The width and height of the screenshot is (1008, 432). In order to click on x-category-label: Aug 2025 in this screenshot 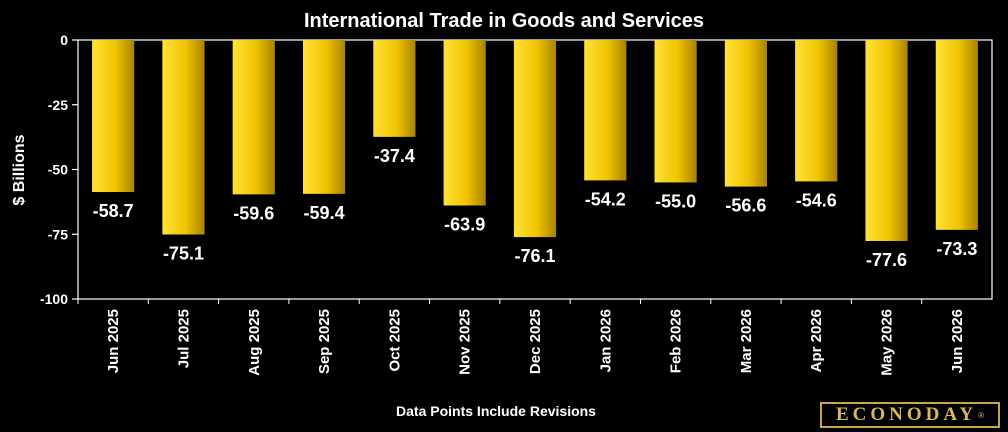, I will do `click(254, 342)`.